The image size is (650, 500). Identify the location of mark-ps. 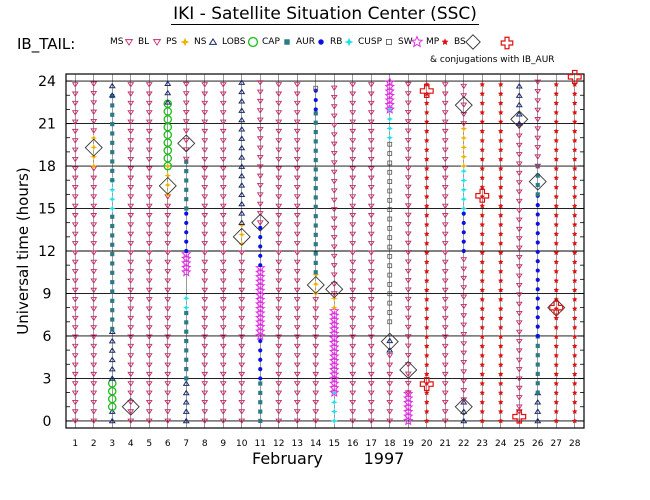
(94, 147).